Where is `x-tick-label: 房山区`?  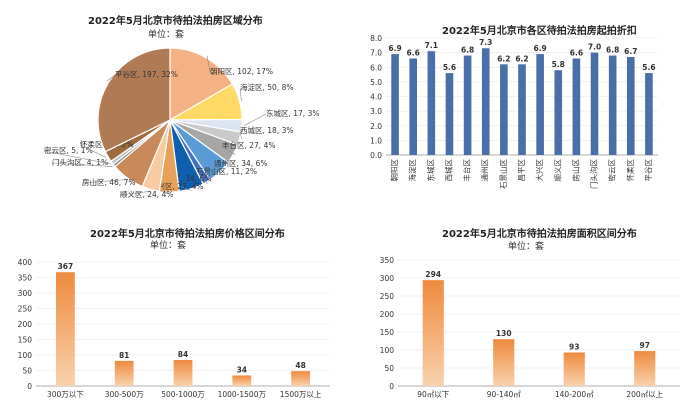 x-tick-label: 房山区 is located at coordinates (575, 170).